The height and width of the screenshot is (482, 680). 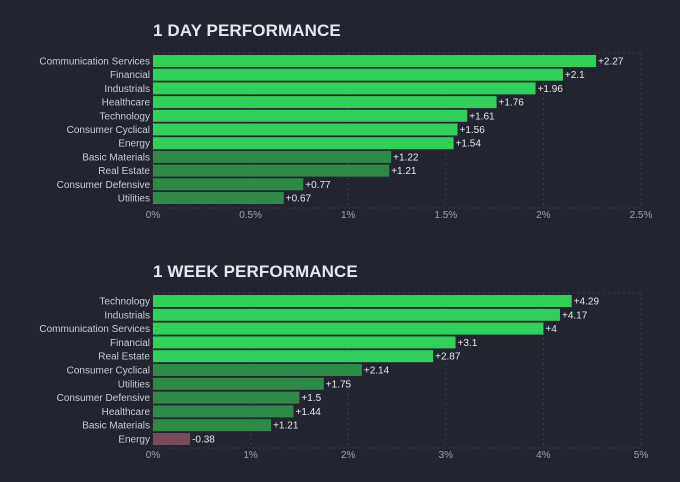 What do you see at coordinates (255, 271) in the screenshot?
I see `chart-title-1-week: 1 WEEK PERFORMANCE` at bounding box center [255, 271].